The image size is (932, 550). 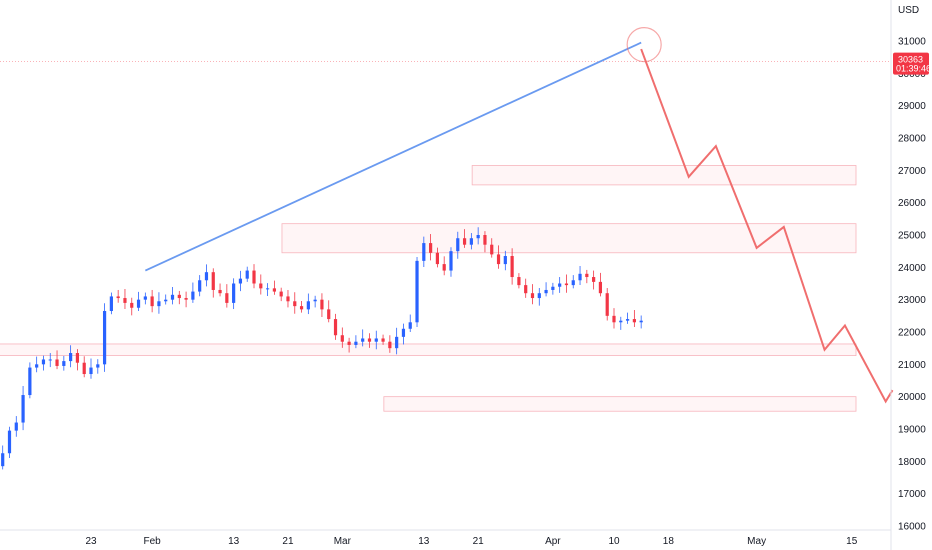 I want to click on price-tick-label: 28000, so click(x=912, y=139).